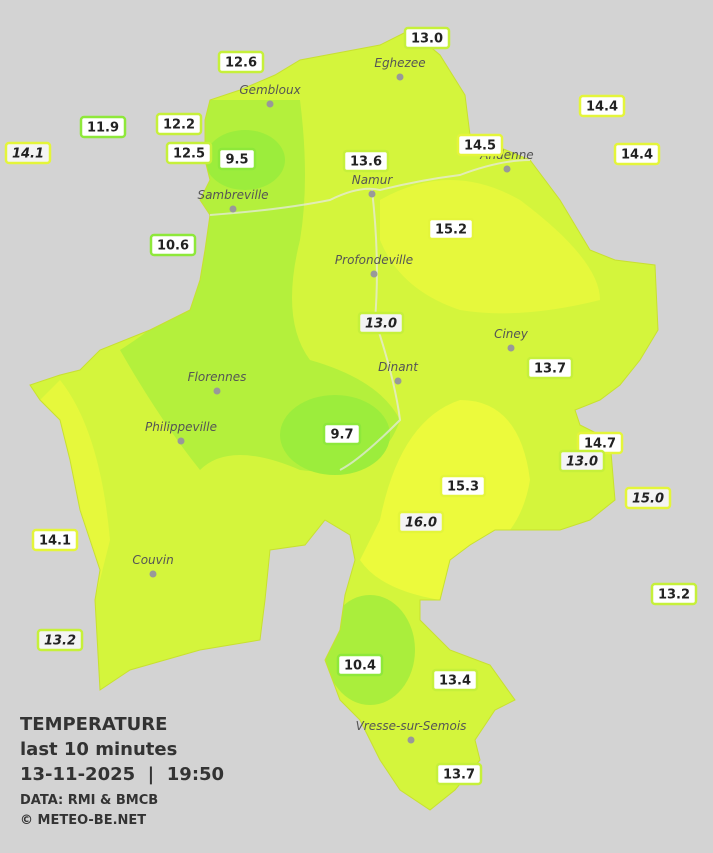 The width and height of the screenshot is (713, 853). I want to click on city-label: Gembloux, so click(270, 90).